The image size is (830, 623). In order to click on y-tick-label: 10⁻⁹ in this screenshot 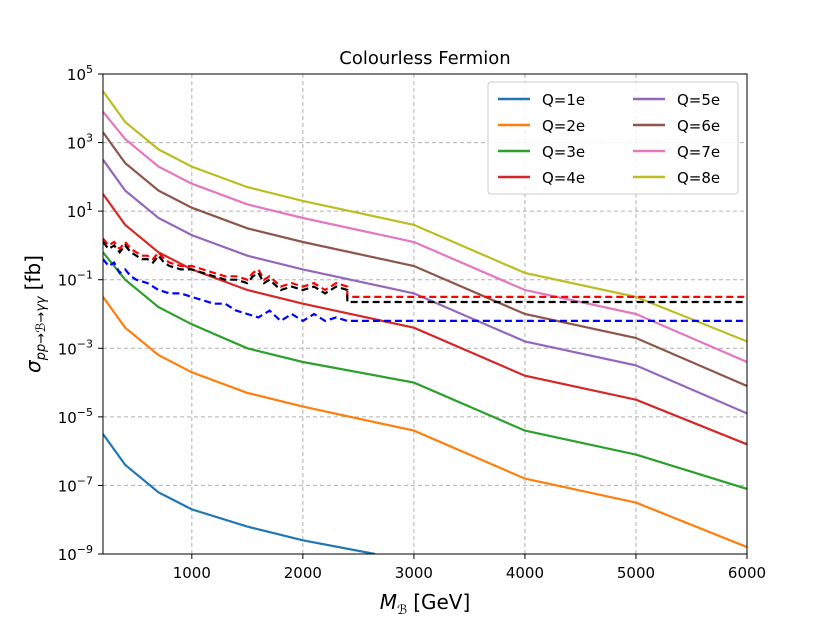, I will do `click(75, 553)`.